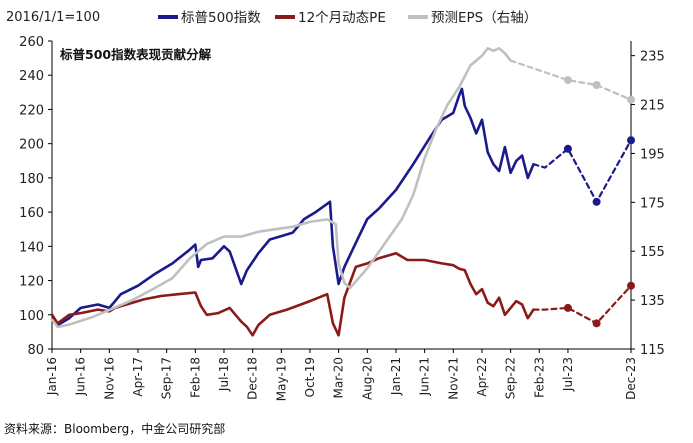 The image size is (693, 443). What do you see at coordinates (367, 378) in the screenshot?
I see `x-tick-label: Aug-20` at bounding box center [367, 378].